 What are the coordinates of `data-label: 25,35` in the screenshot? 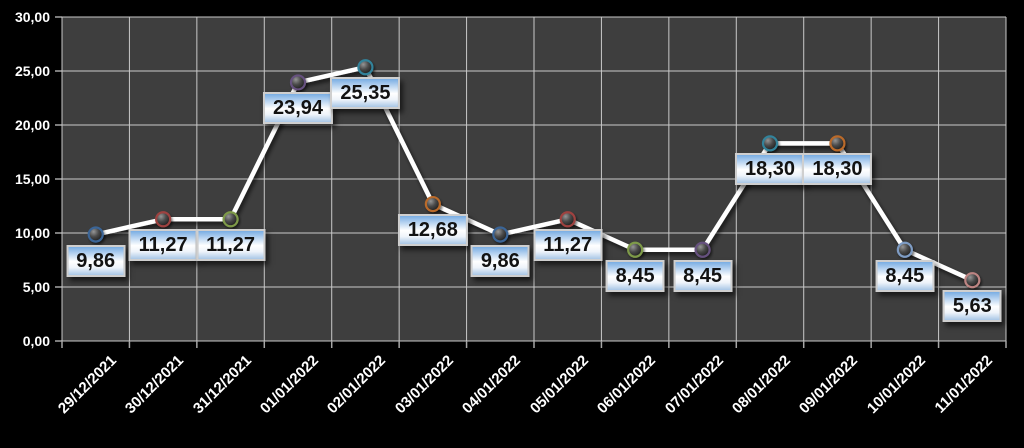 It's located at (365, 93).